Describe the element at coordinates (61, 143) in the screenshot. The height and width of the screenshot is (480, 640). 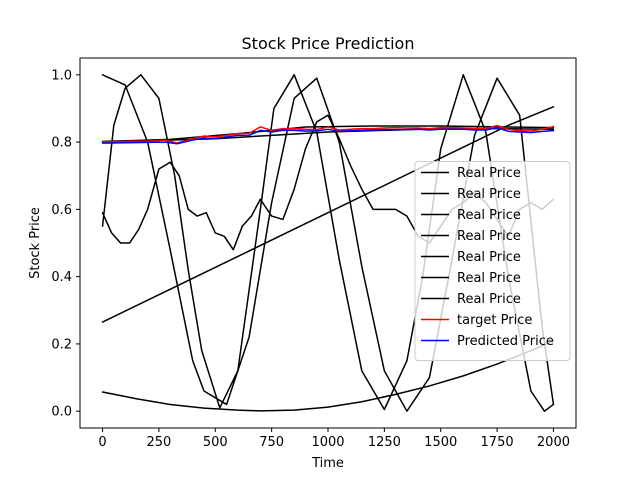
I see `y-tick-label: 0.8` at that location.